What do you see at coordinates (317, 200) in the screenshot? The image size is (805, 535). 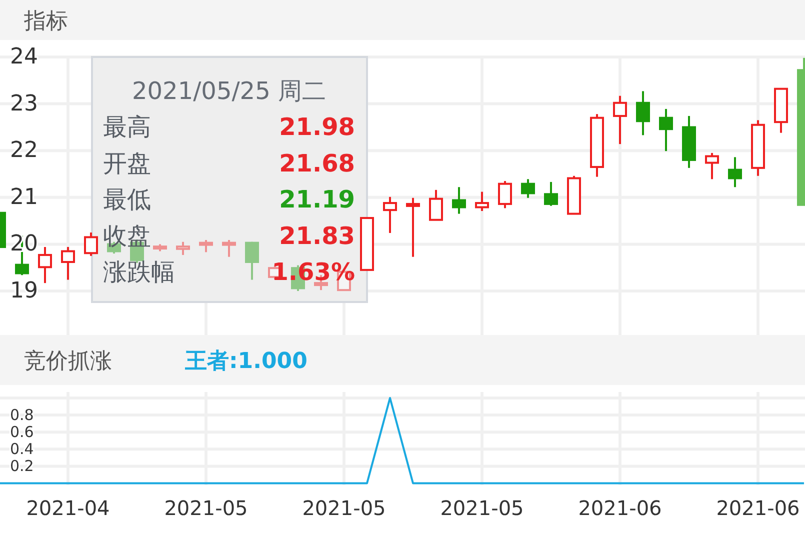 I see `text: 21.19` at bounding box center [317, 200].